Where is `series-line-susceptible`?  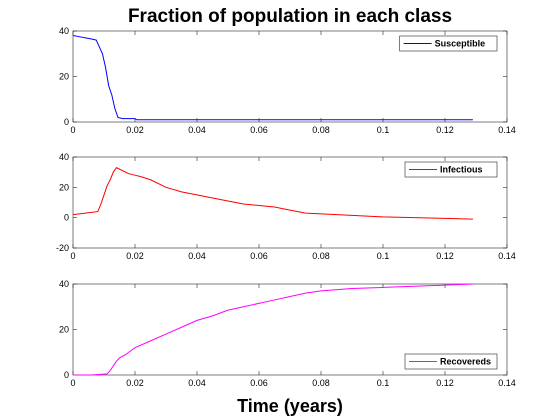
series-line-susceptible is located at coordinates (272, 78).